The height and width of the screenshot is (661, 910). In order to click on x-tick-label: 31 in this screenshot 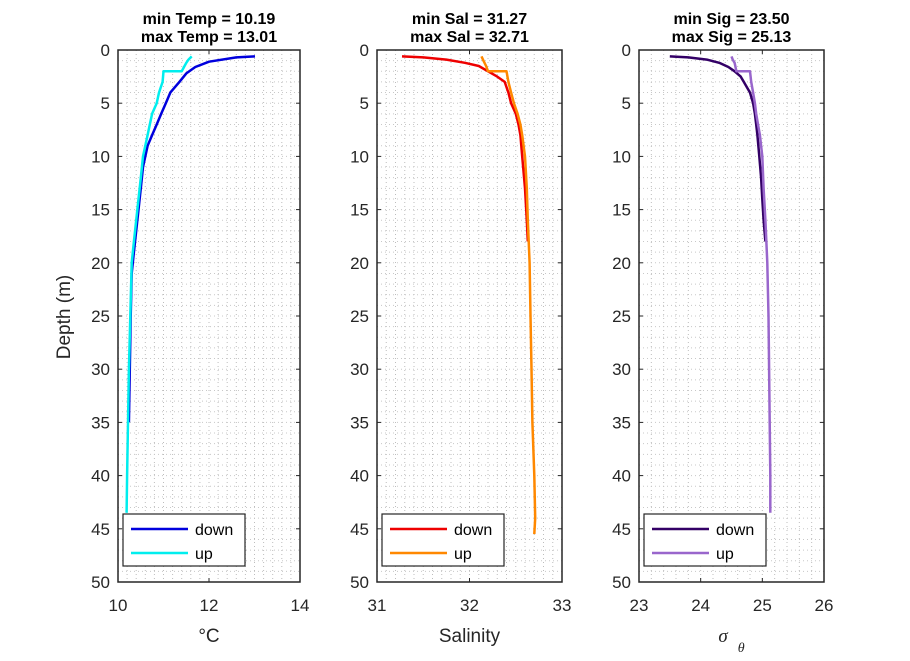, I will do `click(377, 605)`.